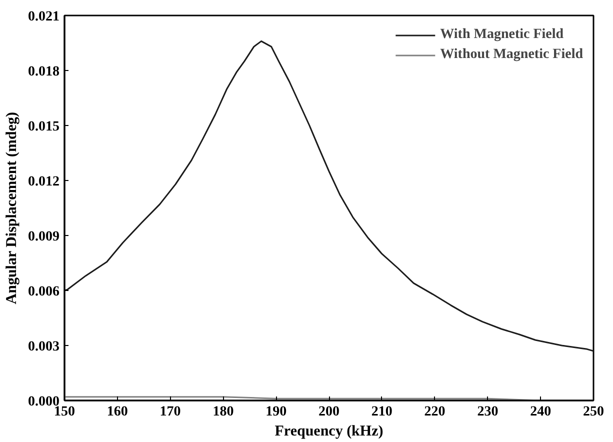 Image resolution: width=613 pixels, height=442 pixels. I want to click on x-tick-label: 210, so click(381, 412).